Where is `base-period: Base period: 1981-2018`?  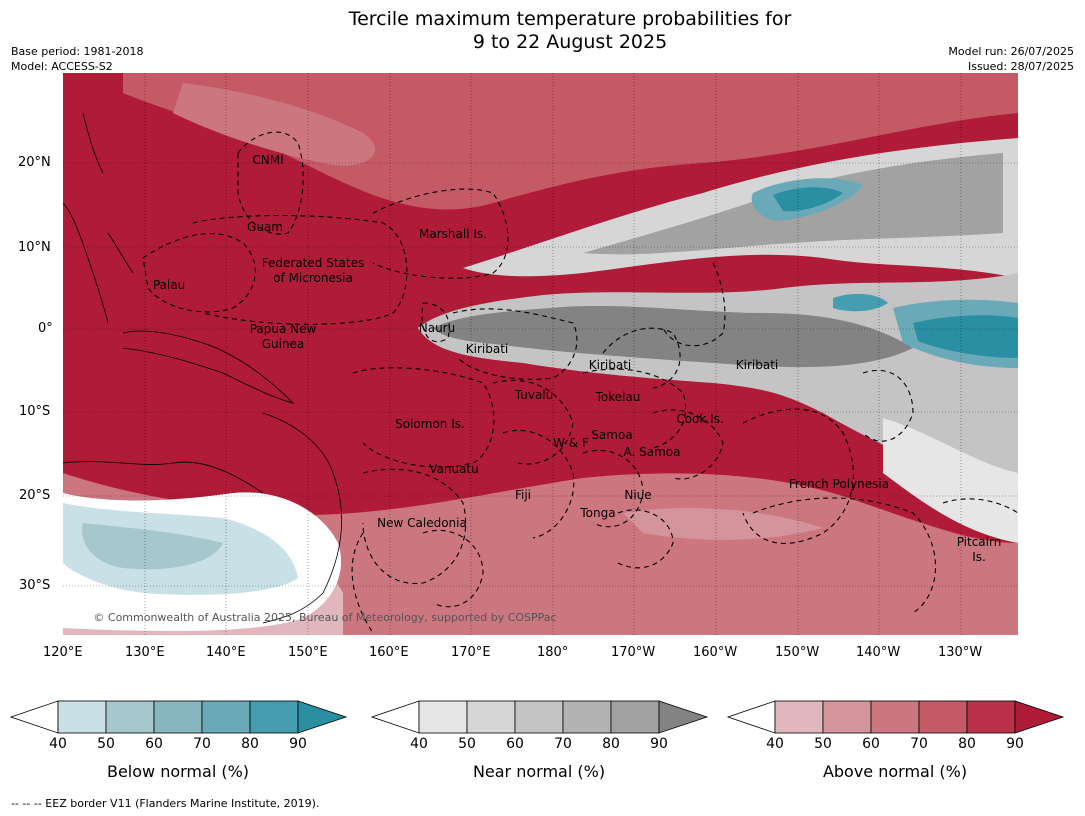
base-period: Base period: 1981-2018 is located at coordinates (77, 51).